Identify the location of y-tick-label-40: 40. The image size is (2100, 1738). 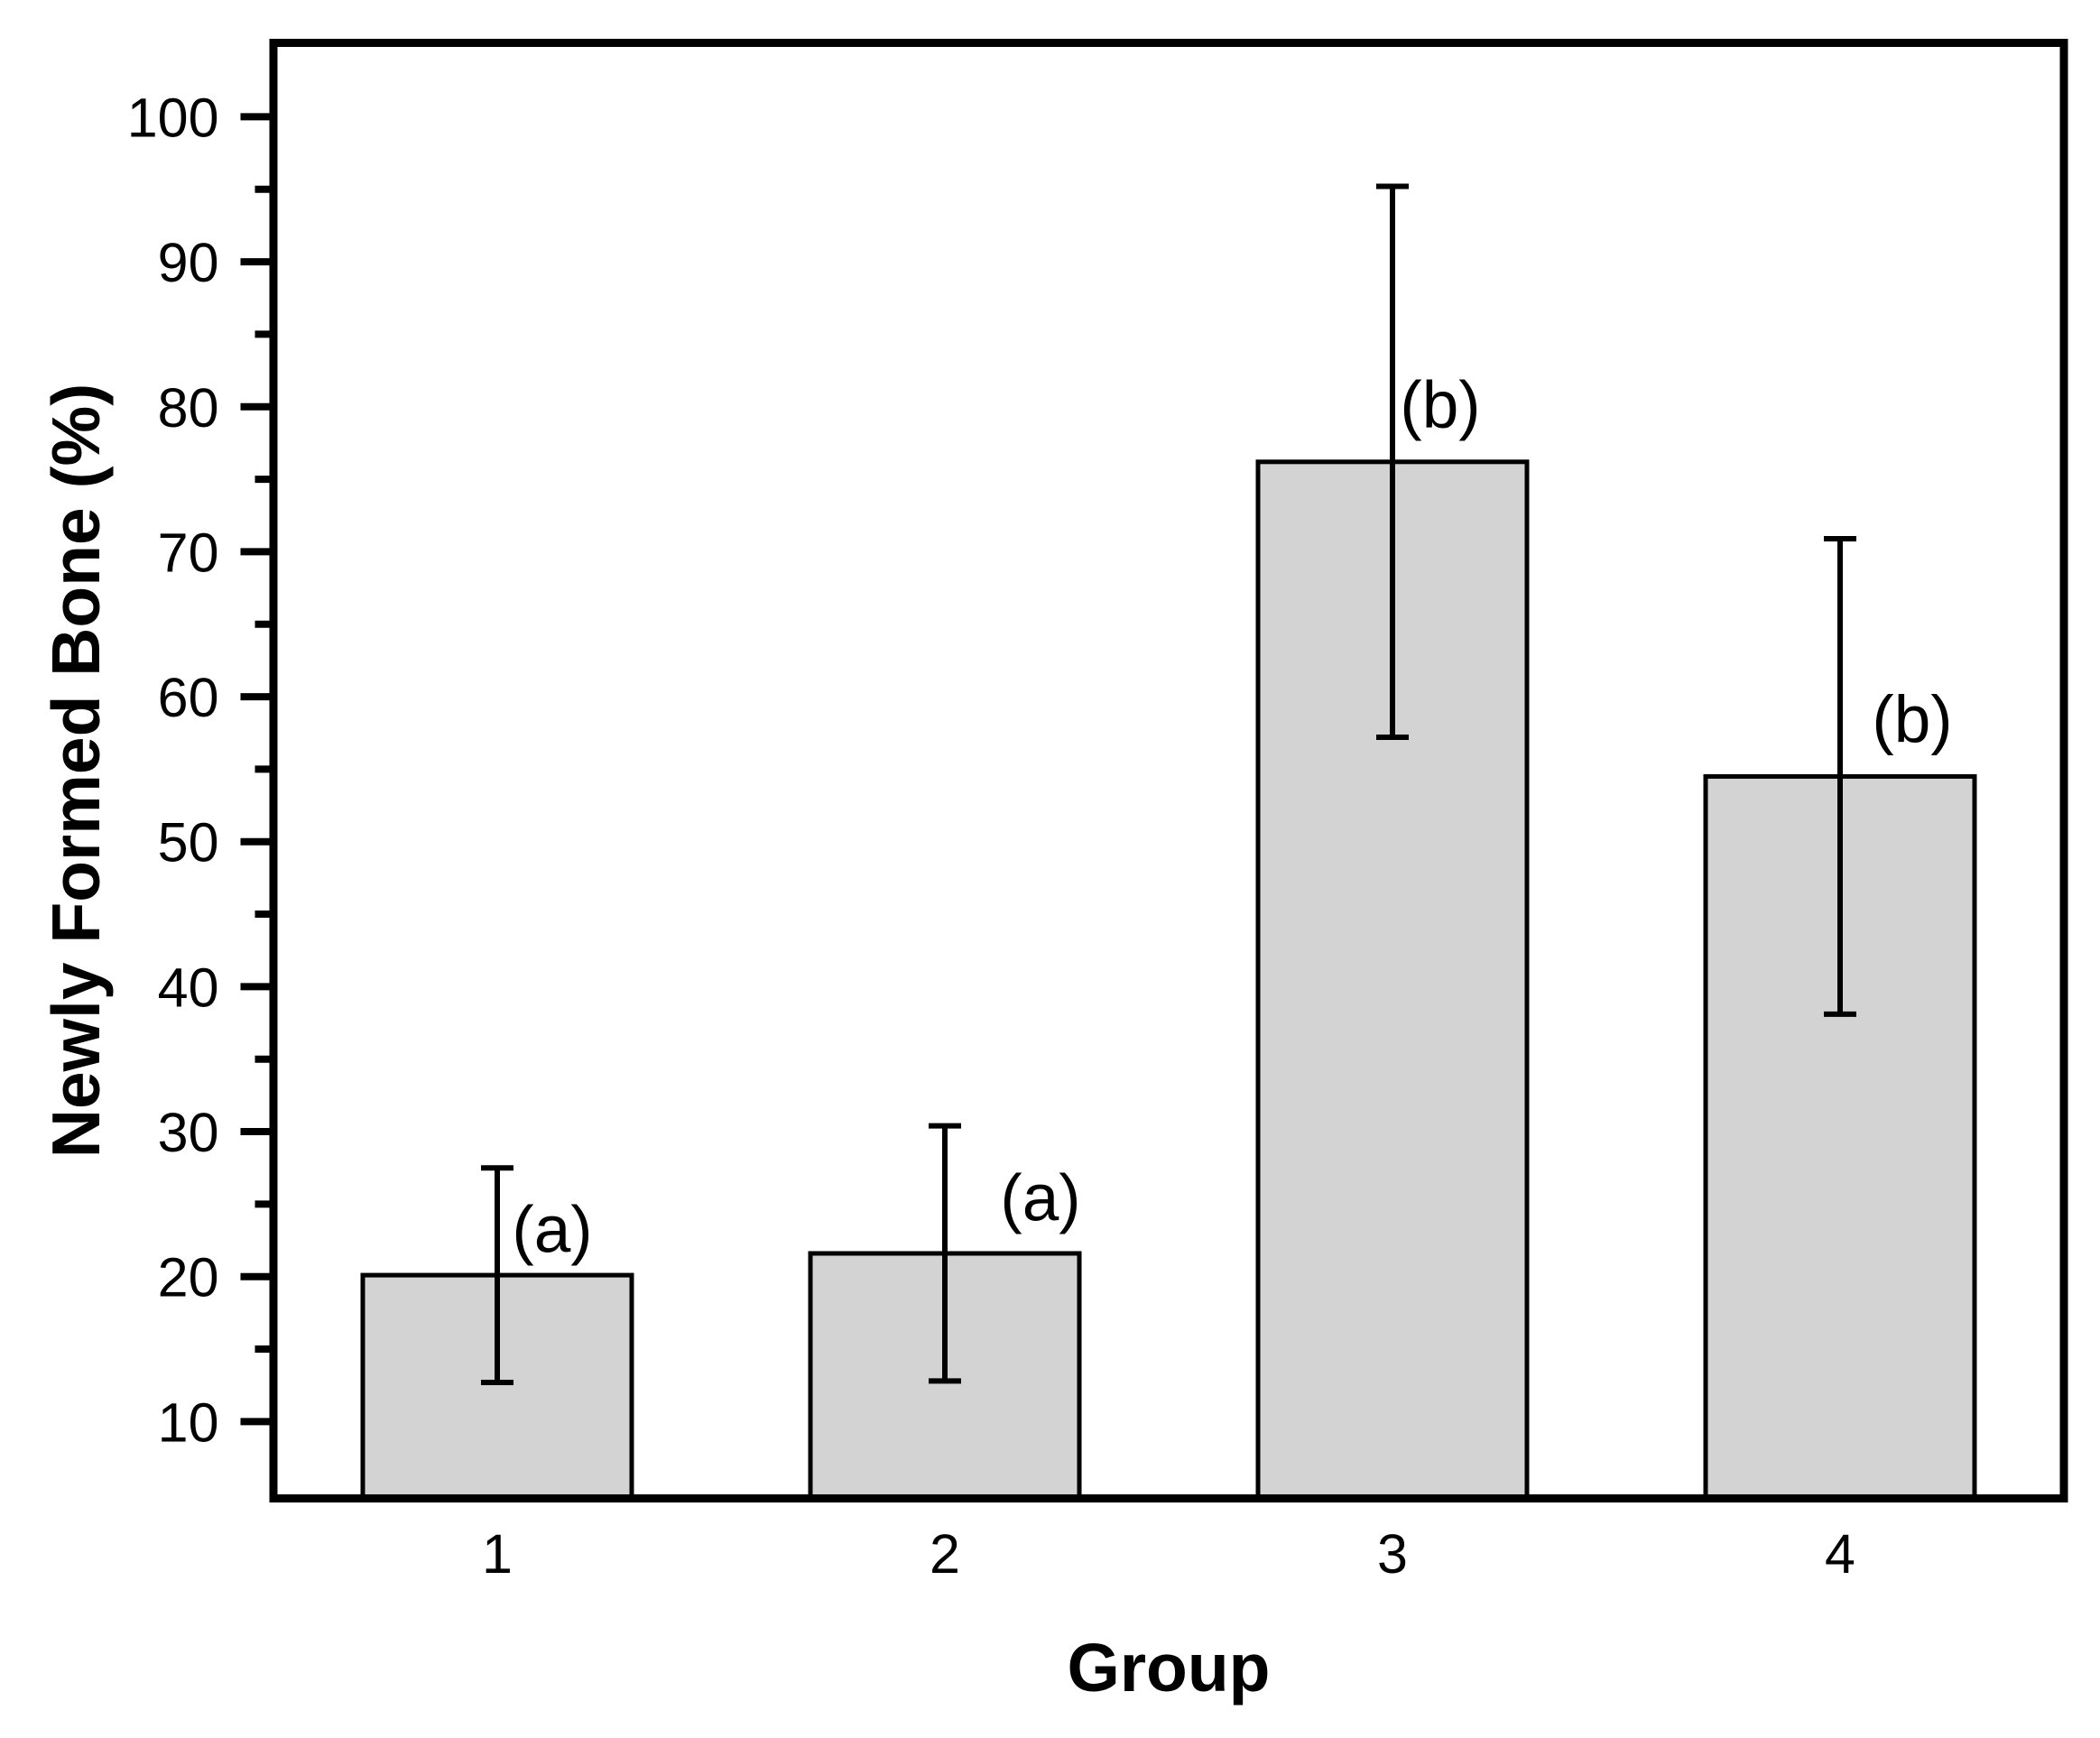
(188, 987).